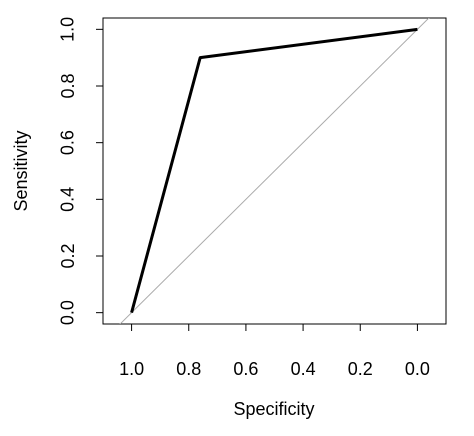 The height and width of the screenshot is (436, 474). I want to click on y-tick-label: 1.0, so click(68, 29).